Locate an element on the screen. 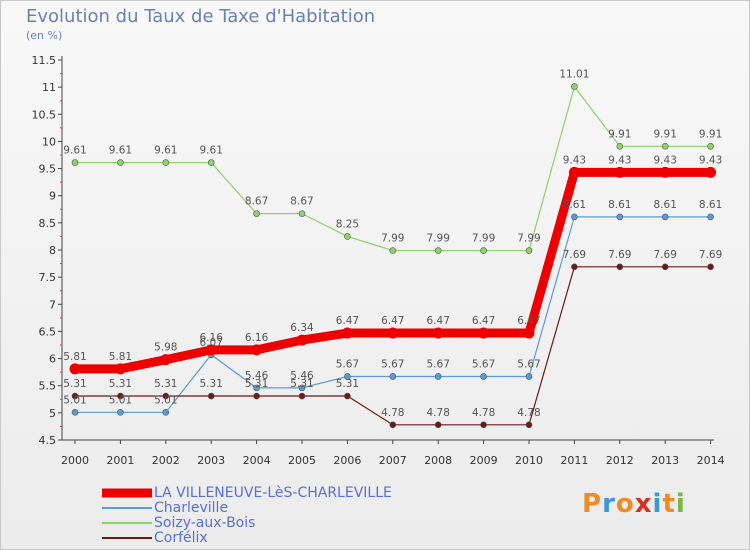  logo-letter: i is located at coordinates (680, 504).